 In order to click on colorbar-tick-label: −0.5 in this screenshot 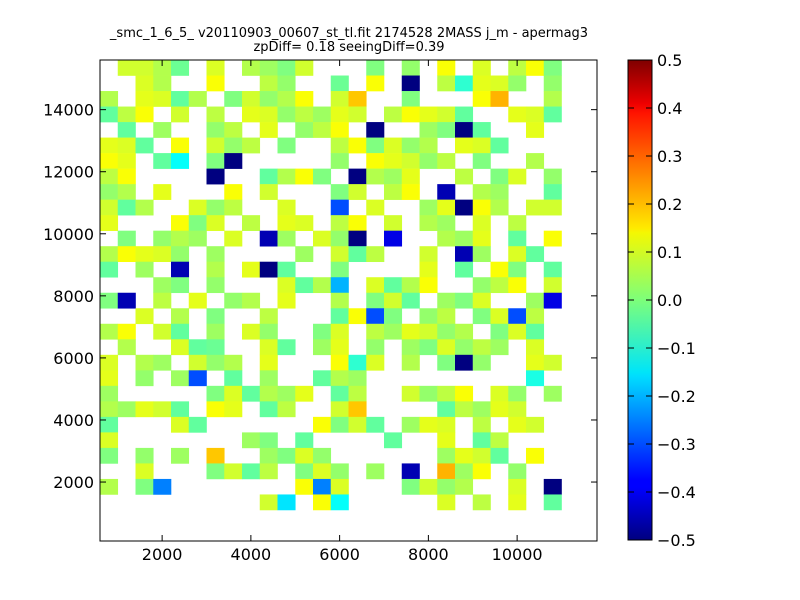, I will do `click(676, 540)`.